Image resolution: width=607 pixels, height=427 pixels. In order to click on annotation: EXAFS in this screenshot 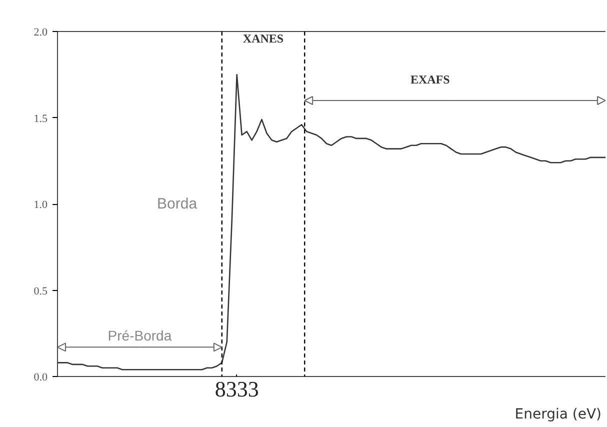, I will do `click(430, 79)`.